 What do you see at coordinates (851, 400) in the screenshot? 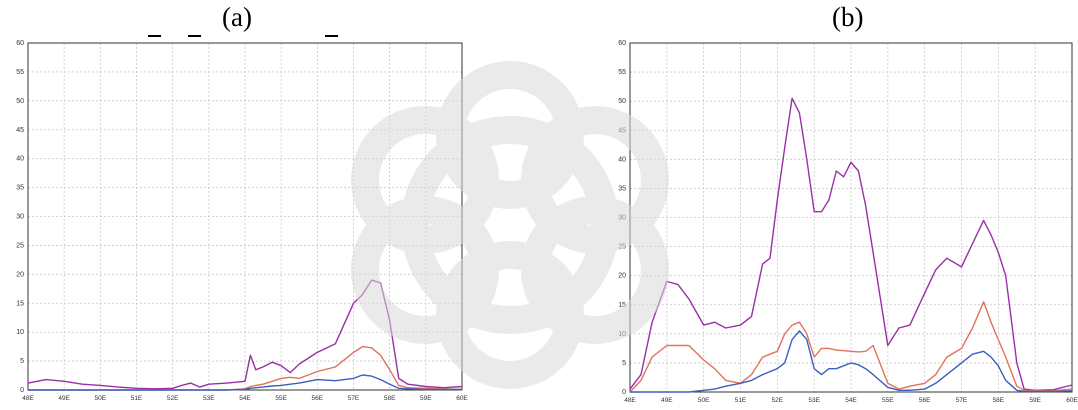
I see `panel-b-x-tick-label: 54E` at bounding box center [851, 400].